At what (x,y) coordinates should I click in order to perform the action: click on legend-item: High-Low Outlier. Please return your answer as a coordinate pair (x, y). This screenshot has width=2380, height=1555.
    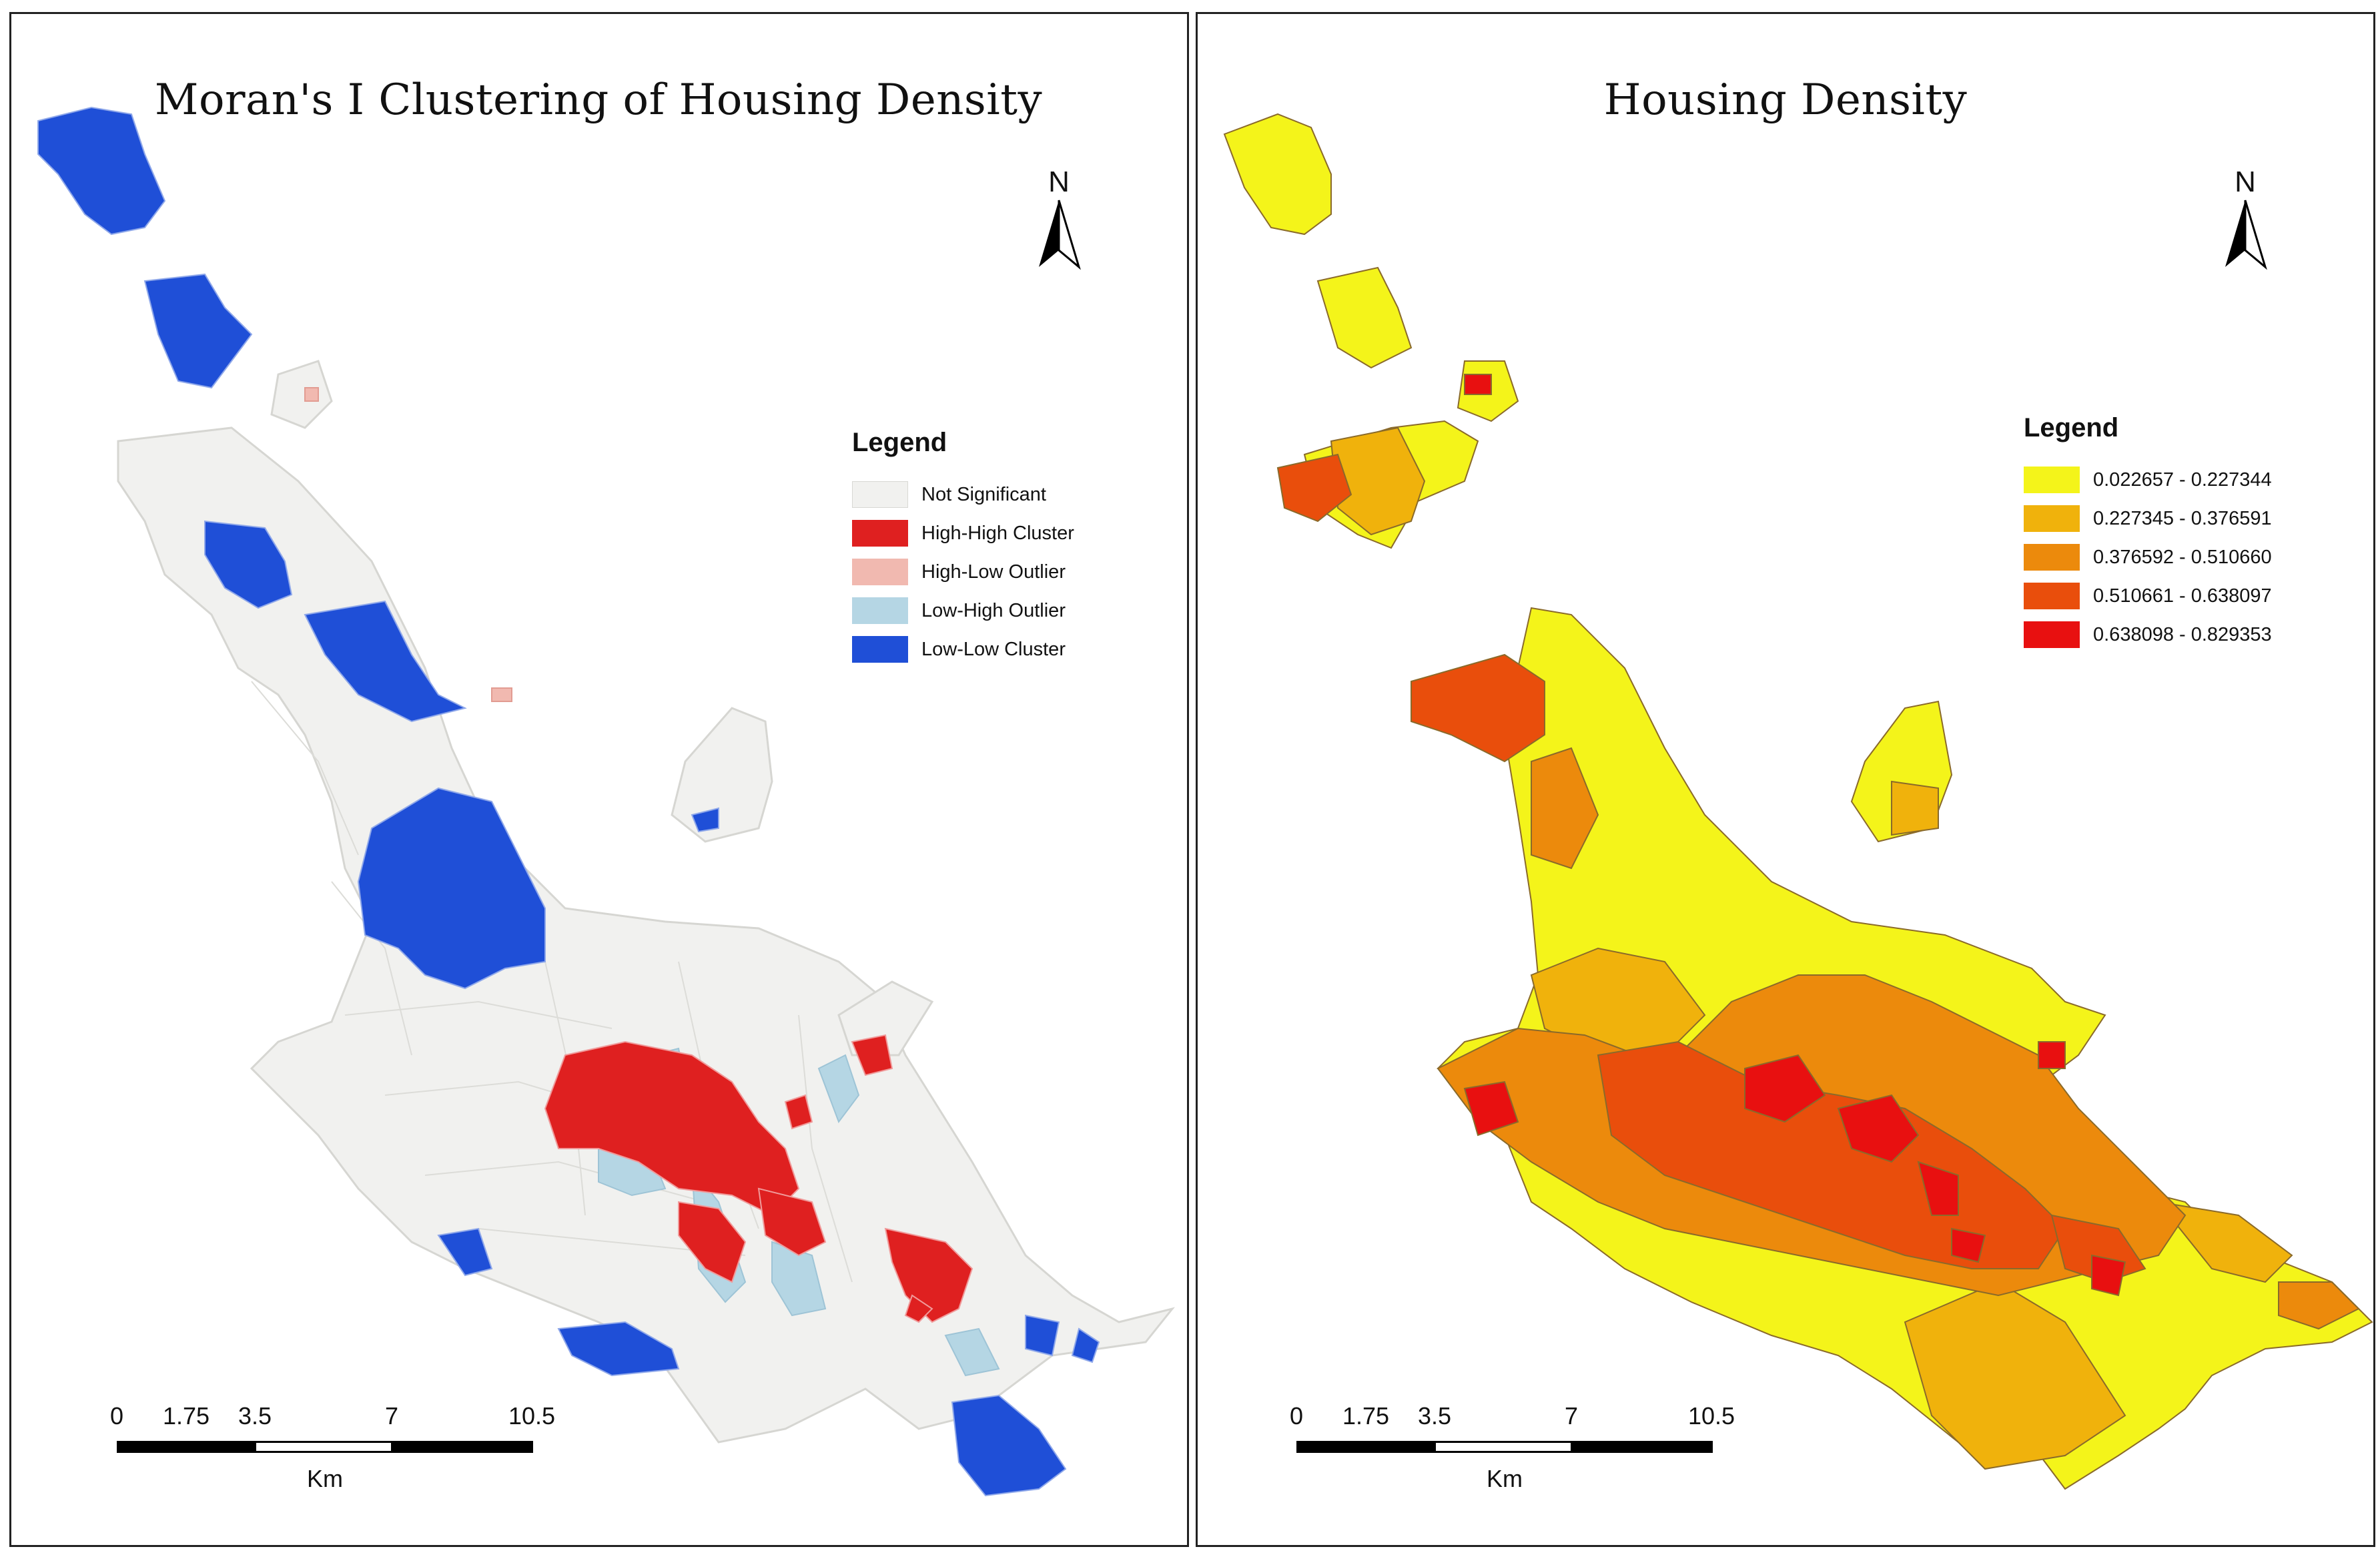
    Looking at the image, I should click on (963, 572).